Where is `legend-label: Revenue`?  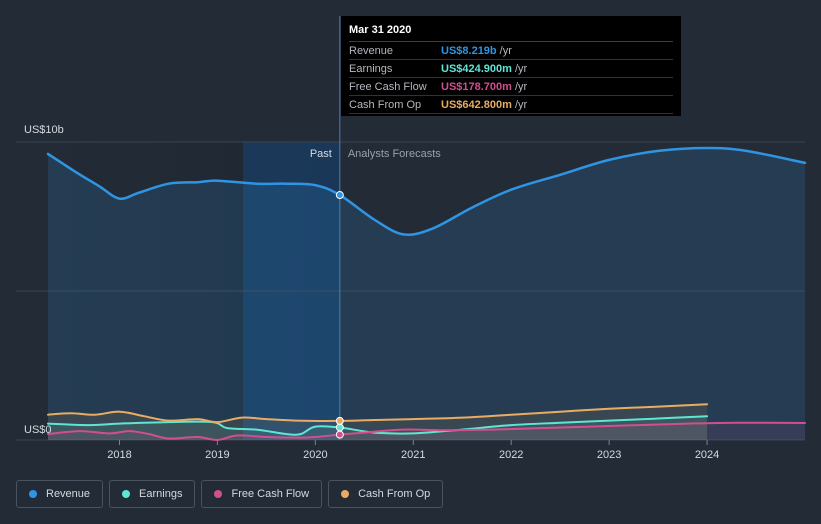
legend-label: Revenue is located at coordinates (68, 494).